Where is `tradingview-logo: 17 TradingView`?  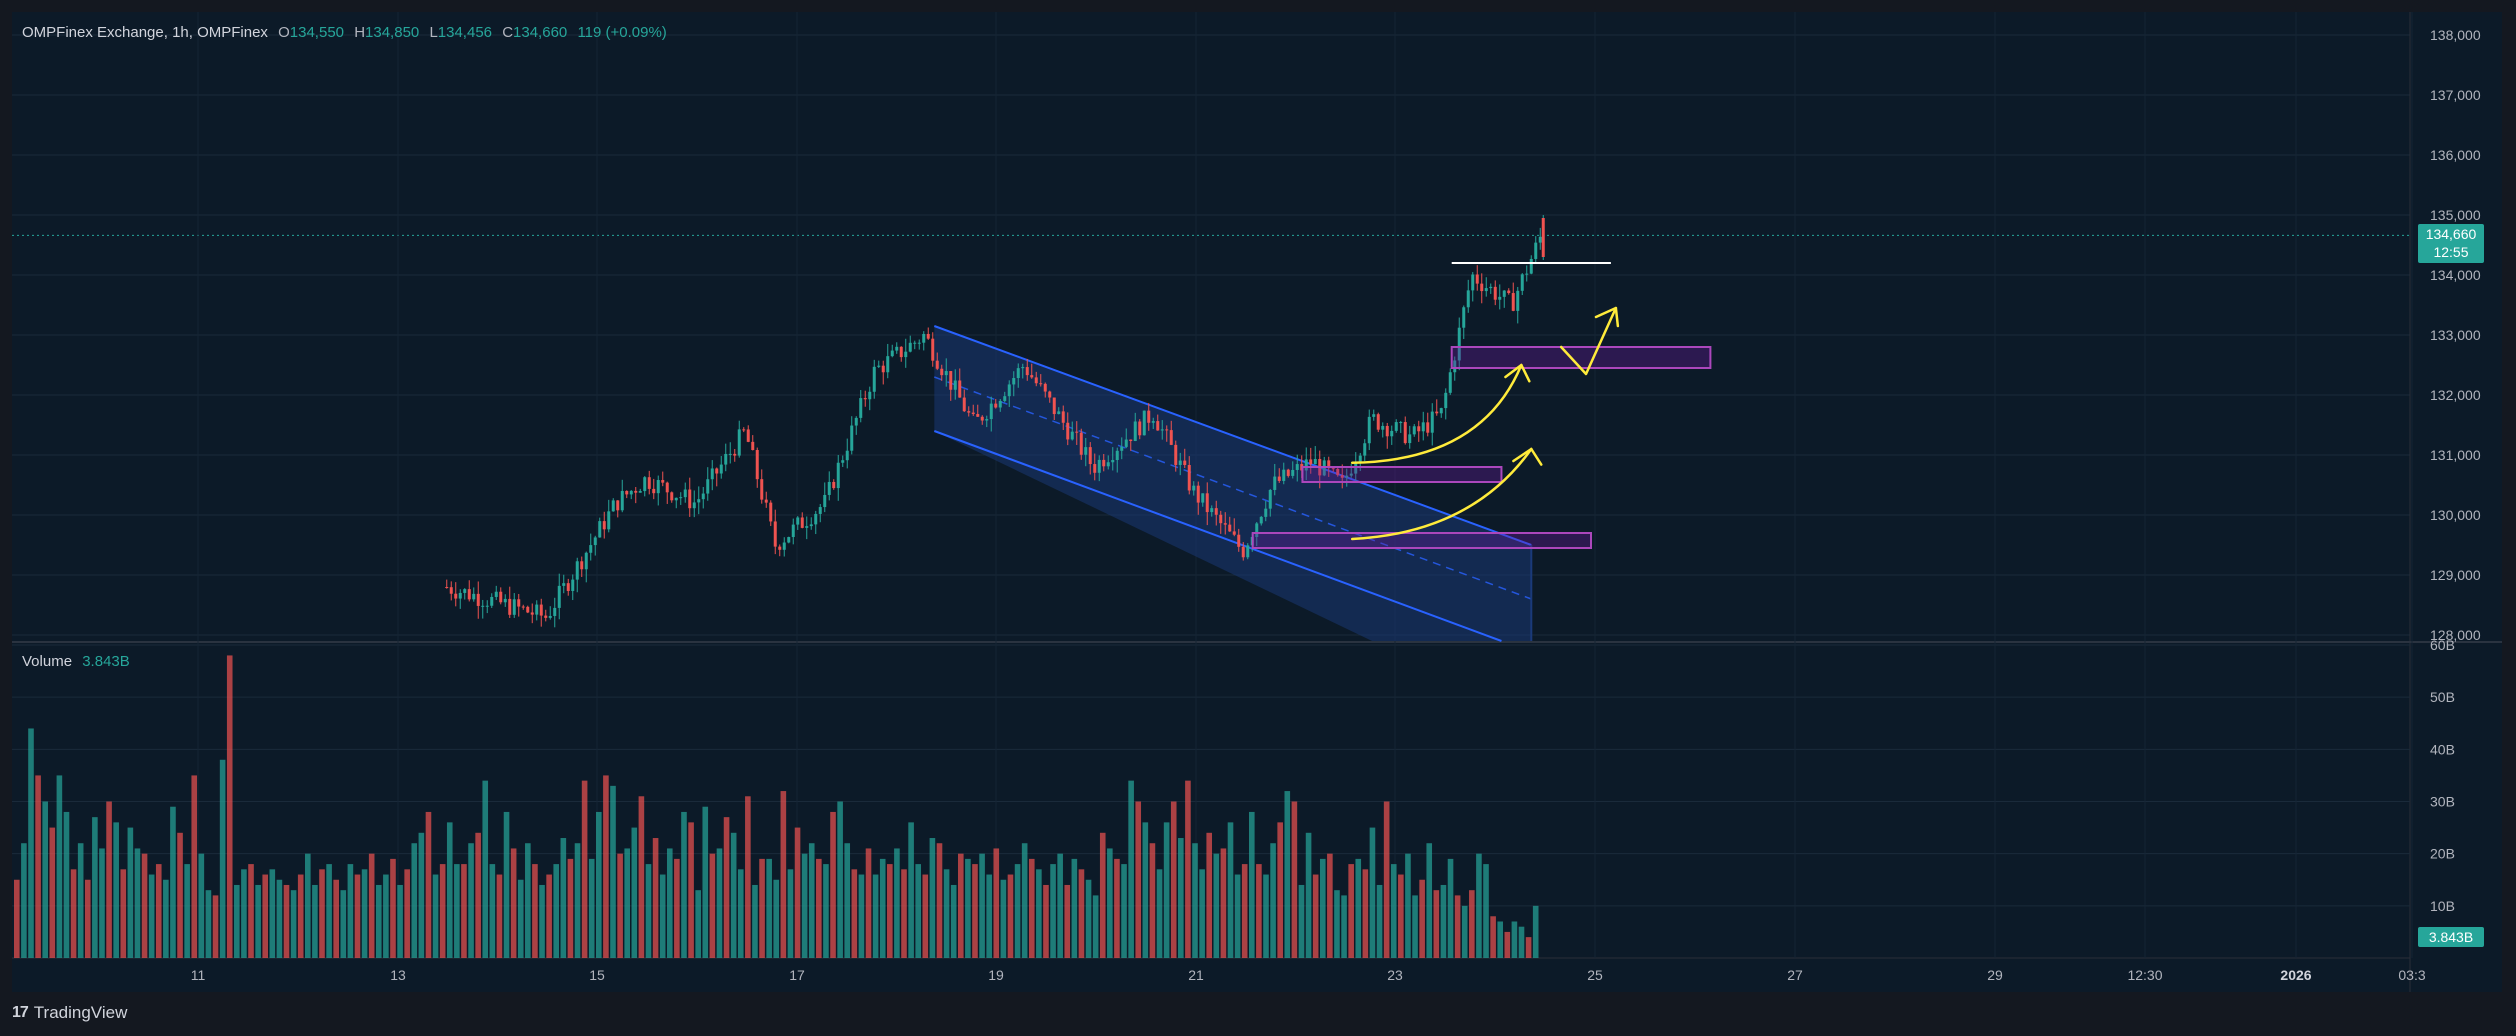 tradingview-logo: 17 TradingView is located at coordinates (69, 1013).